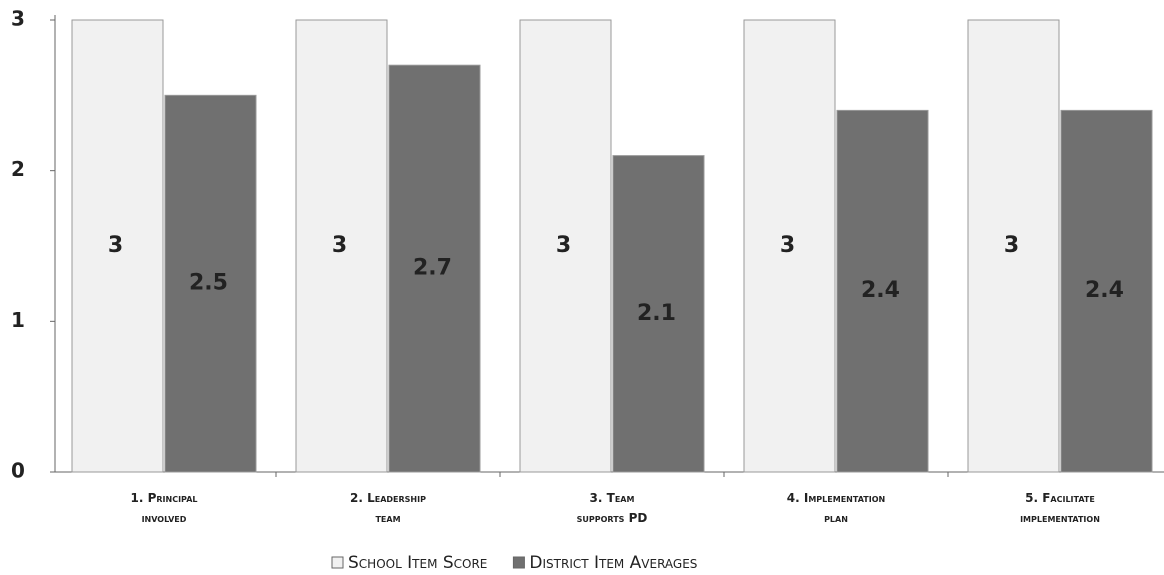 This screenshot has width=1164, height=575. Describe the element at coordinates (417, 563) in the screenshot. I see `legend-label: School Item Score` at that location.